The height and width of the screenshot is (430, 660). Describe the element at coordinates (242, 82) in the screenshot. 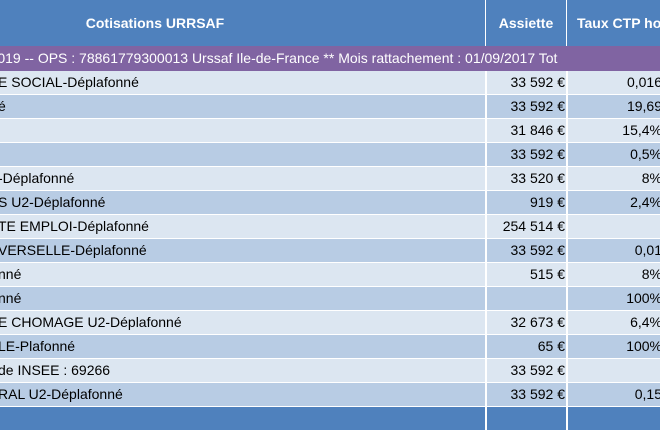

I see `cotisation-label-cell: E SOCIAL-Déplafonné` at that location.